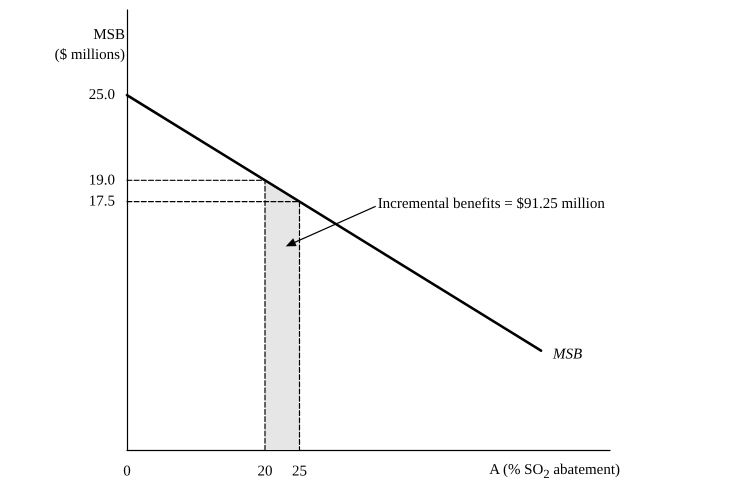  I want to click on x-tick-label: 25, so click(299, 472).